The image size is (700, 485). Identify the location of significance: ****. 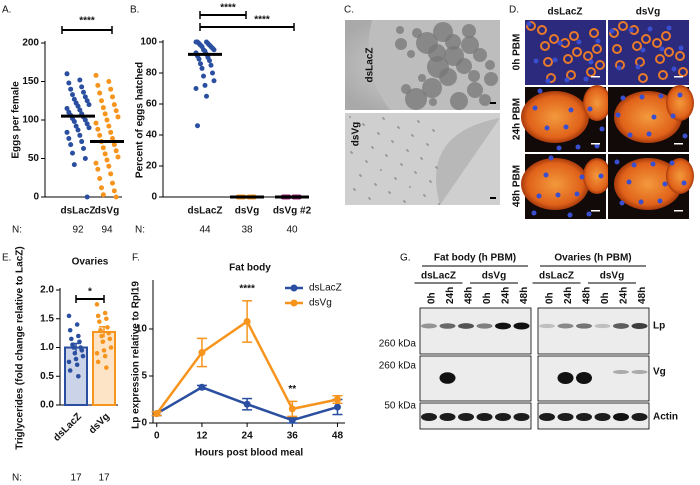
(87, 21).